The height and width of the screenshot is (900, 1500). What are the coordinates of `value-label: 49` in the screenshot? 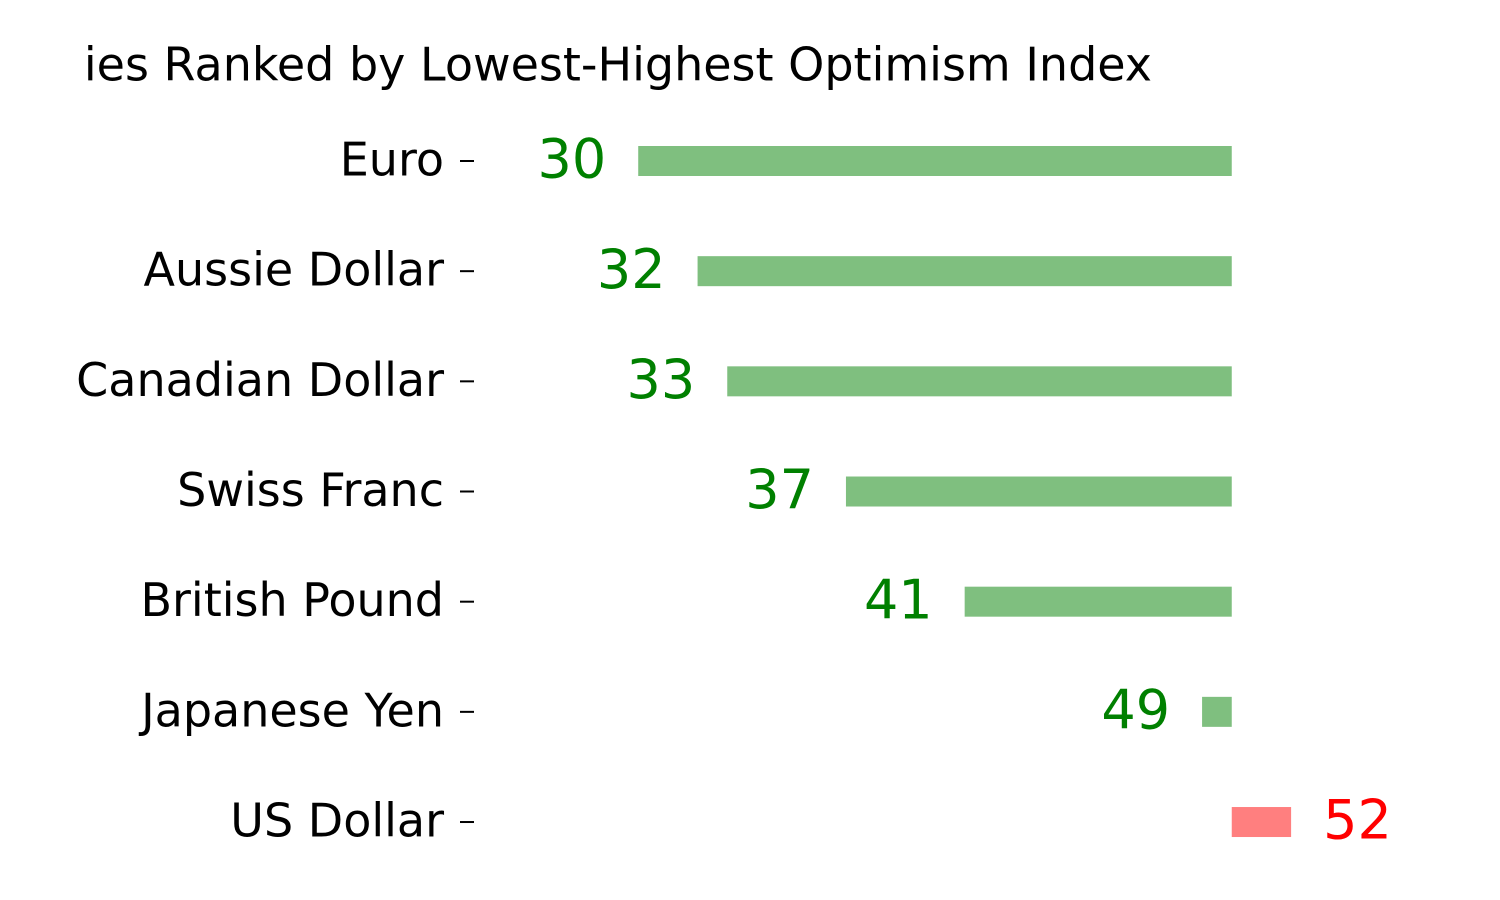 It's located at (1135, 709).